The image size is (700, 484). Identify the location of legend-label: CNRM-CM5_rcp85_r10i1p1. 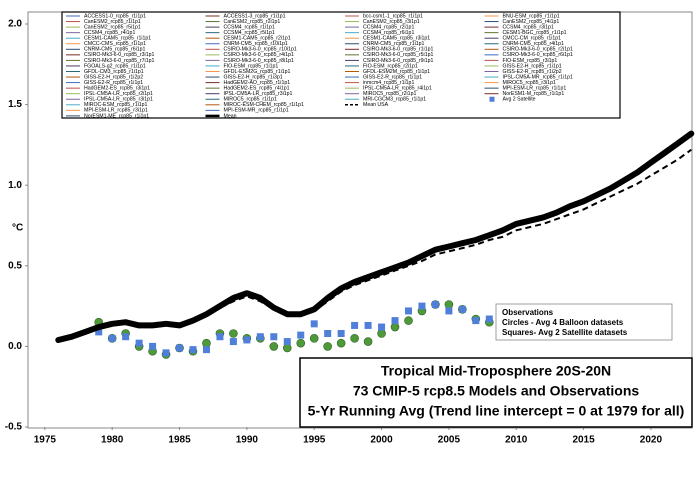
(256, 44).